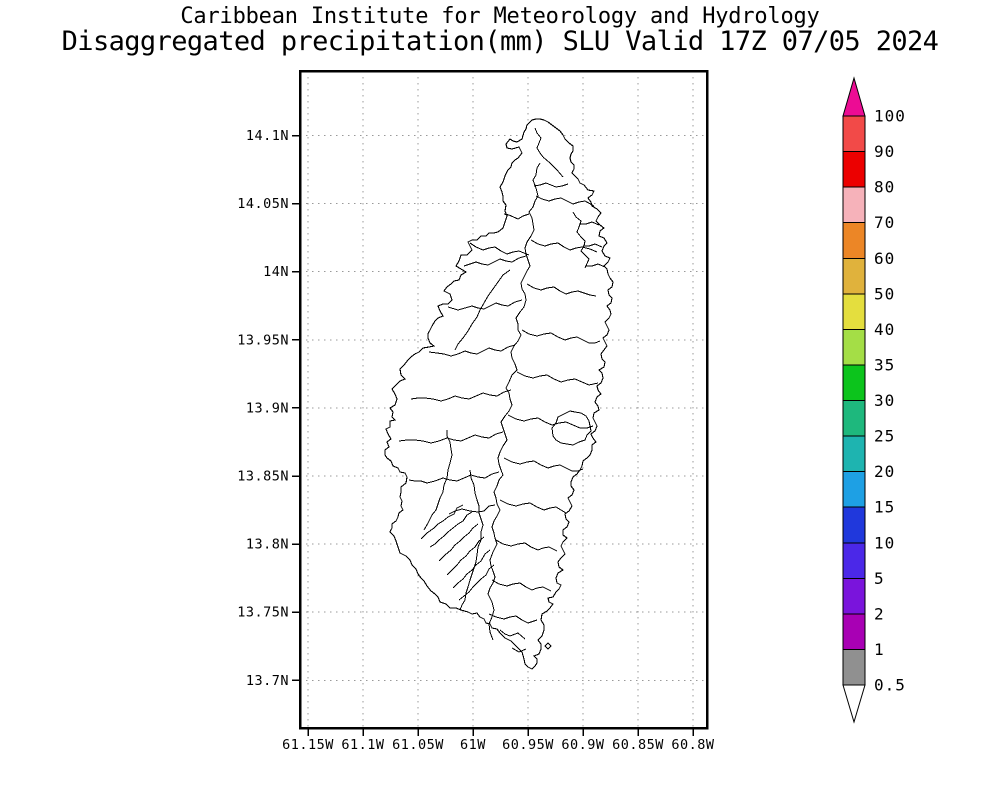 Image resolution: width=1000 pixels, height=800 pixels. I want to click on colorbar-label: 90, so click(884, 151).